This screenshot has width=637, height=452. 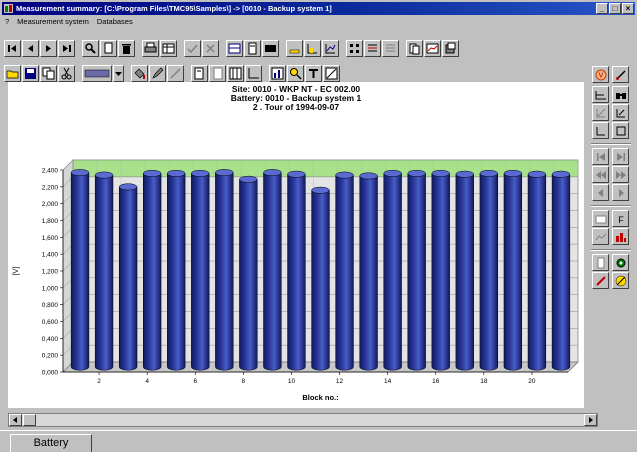 What do you see at coordinates (602, 8) in the screenshot?
I see `minimize-button: _` at bounding box center [602, 8].